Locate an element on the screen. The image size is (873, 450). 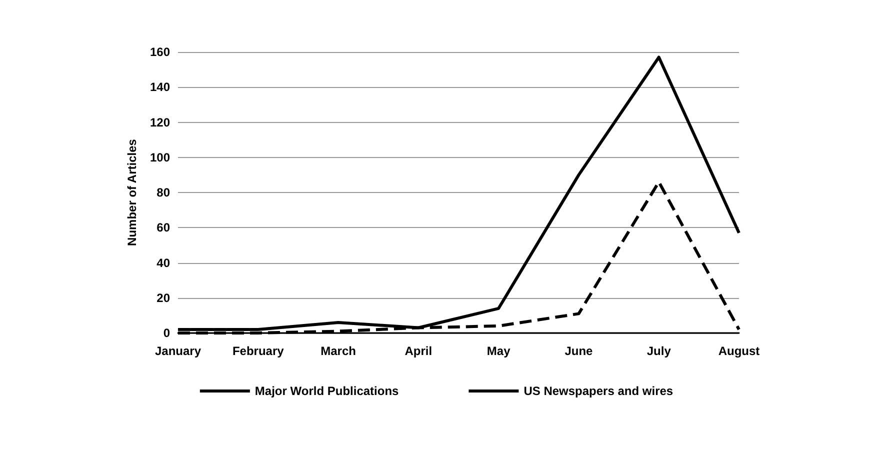
legend-label: Major World Publications is located at coordinates (327, 391).